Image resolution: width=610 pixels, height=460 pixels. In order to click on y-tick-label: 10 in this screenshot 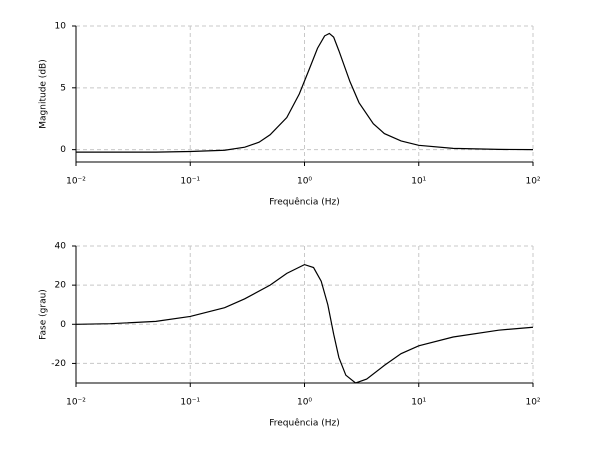, I will do `click(61, 27)`.